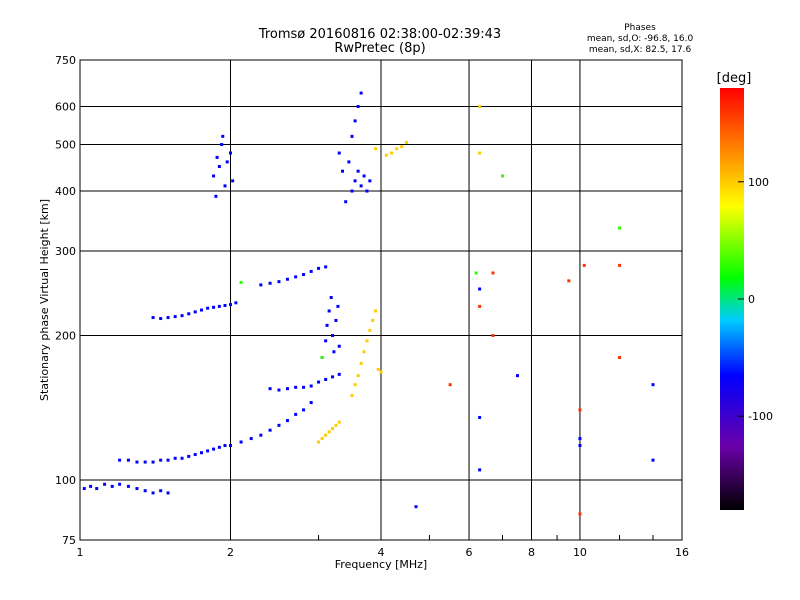  Describe the element at coordinates (379, 34) in the screenshot. I see `chart-title: Tromsø 20160816 02:38:00-02:39:43` at that location.